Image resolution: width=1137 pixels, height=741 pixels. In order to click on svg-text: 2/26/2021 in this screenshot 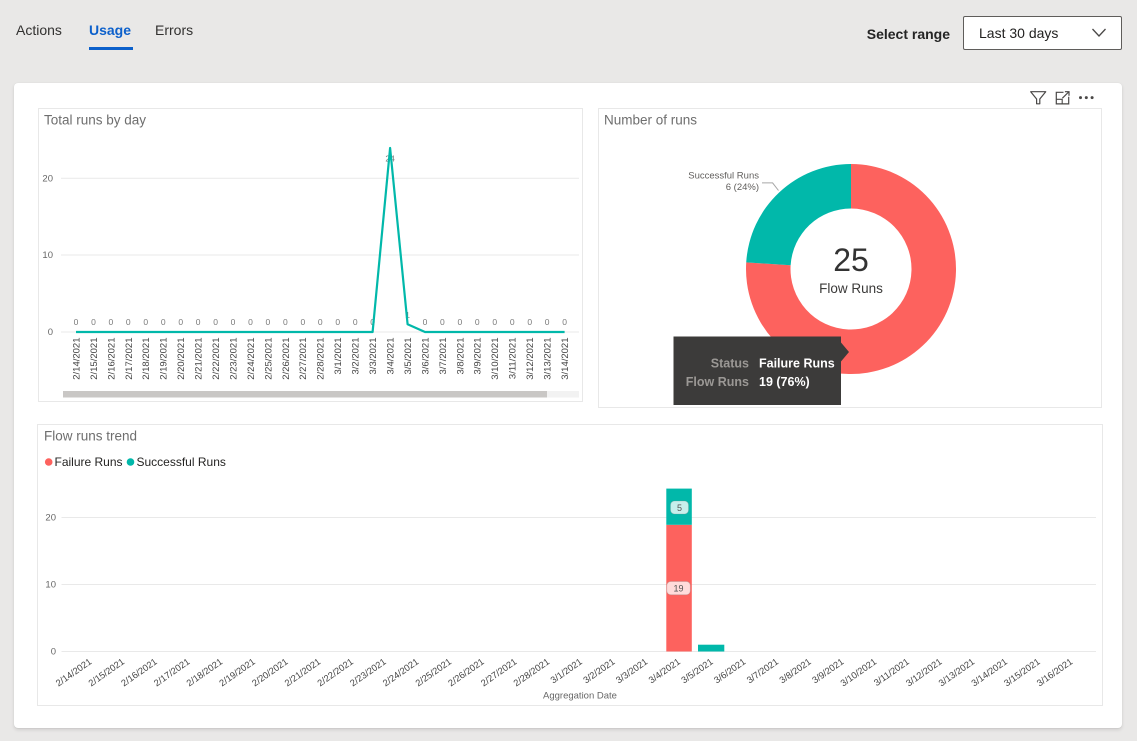, I will do `click(466, 672)`.